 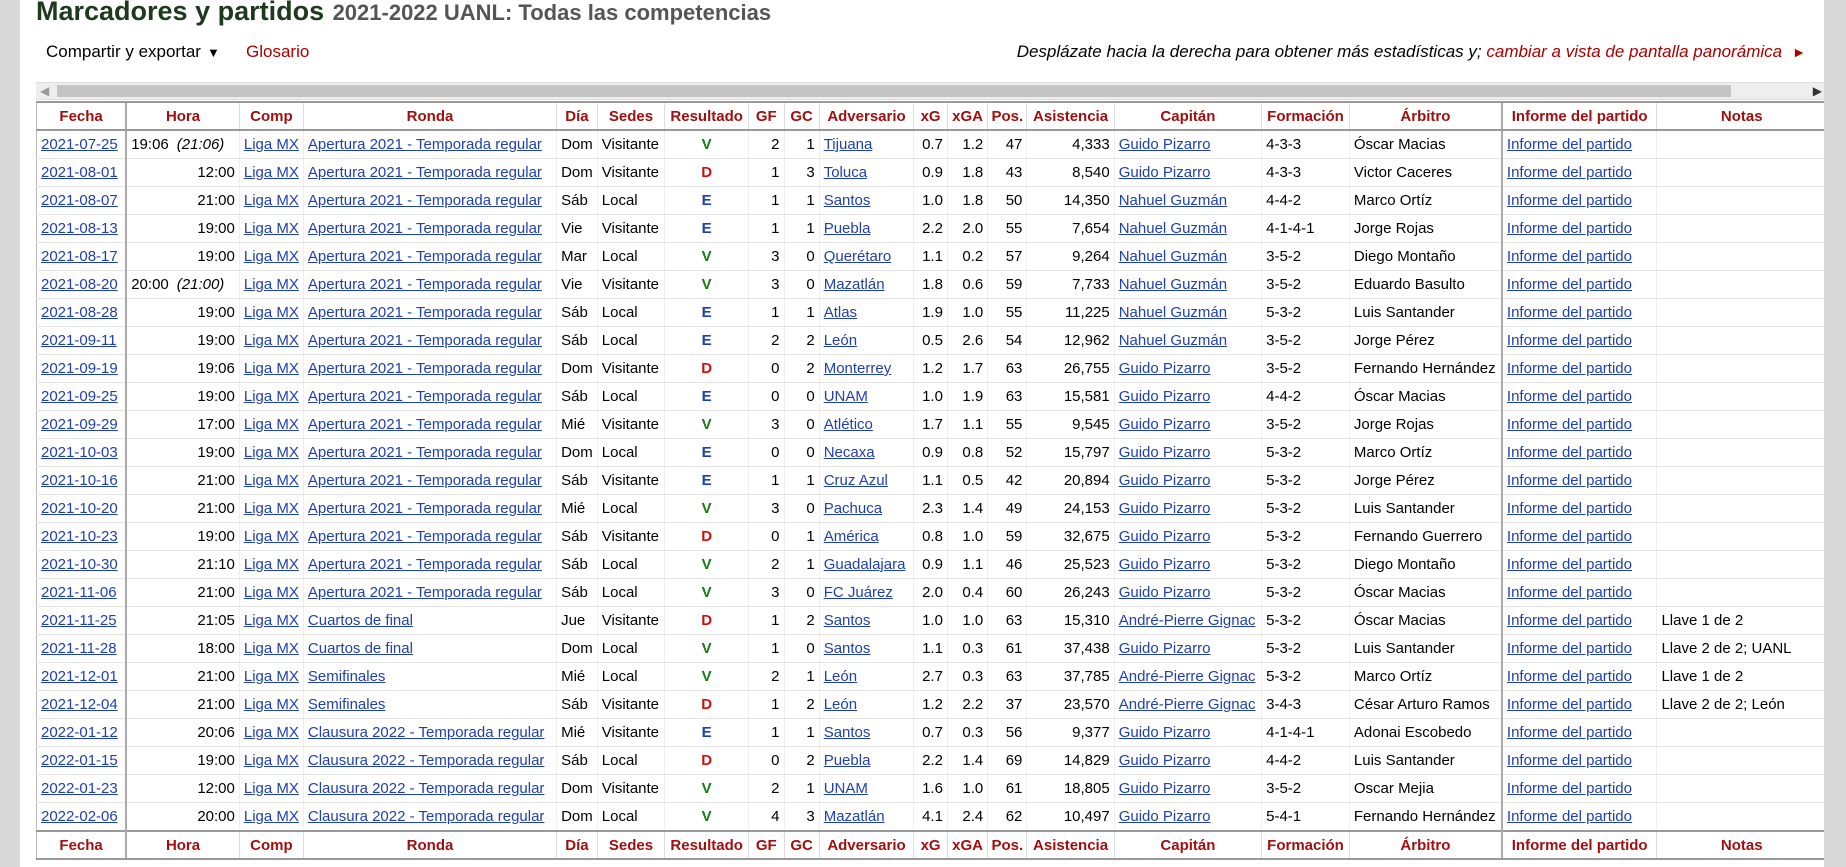 What do you see at coordinates (857, 368) in the screenshot?
I see `adv-link: Monterrey` at bounding box center [857, 368].